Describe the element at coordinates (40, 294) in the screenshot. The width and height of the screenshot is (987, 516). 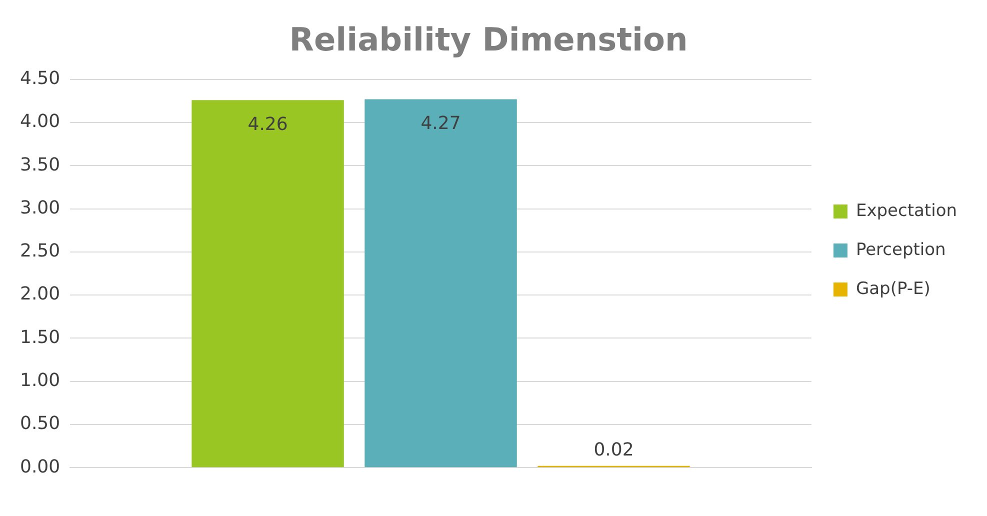
I see `y-tick-label: 2.00` at that location.